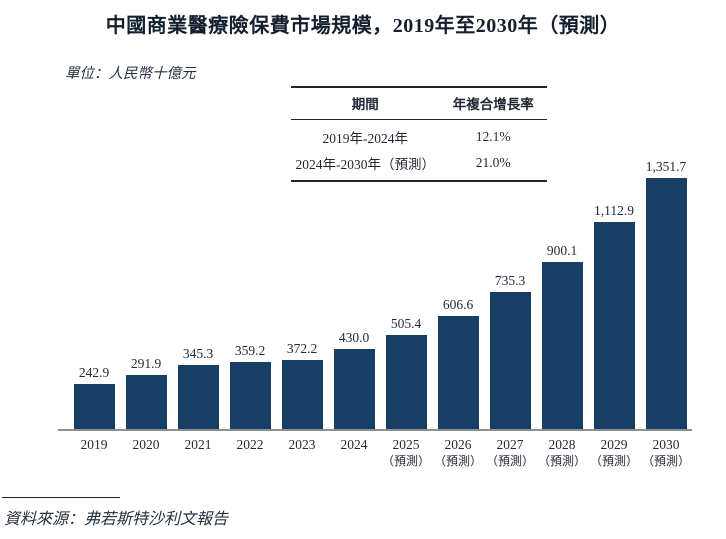 This screenshot has height=539, width=726. I want to click on bar-value-label: 359.2, so click(250, 350).